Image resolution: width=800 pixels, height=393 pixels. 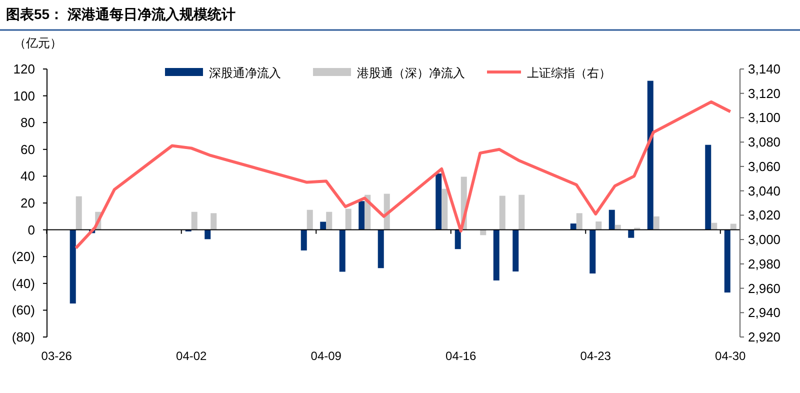 I want to click on x-tick-label: 03-26, so click(x=56, y=356).